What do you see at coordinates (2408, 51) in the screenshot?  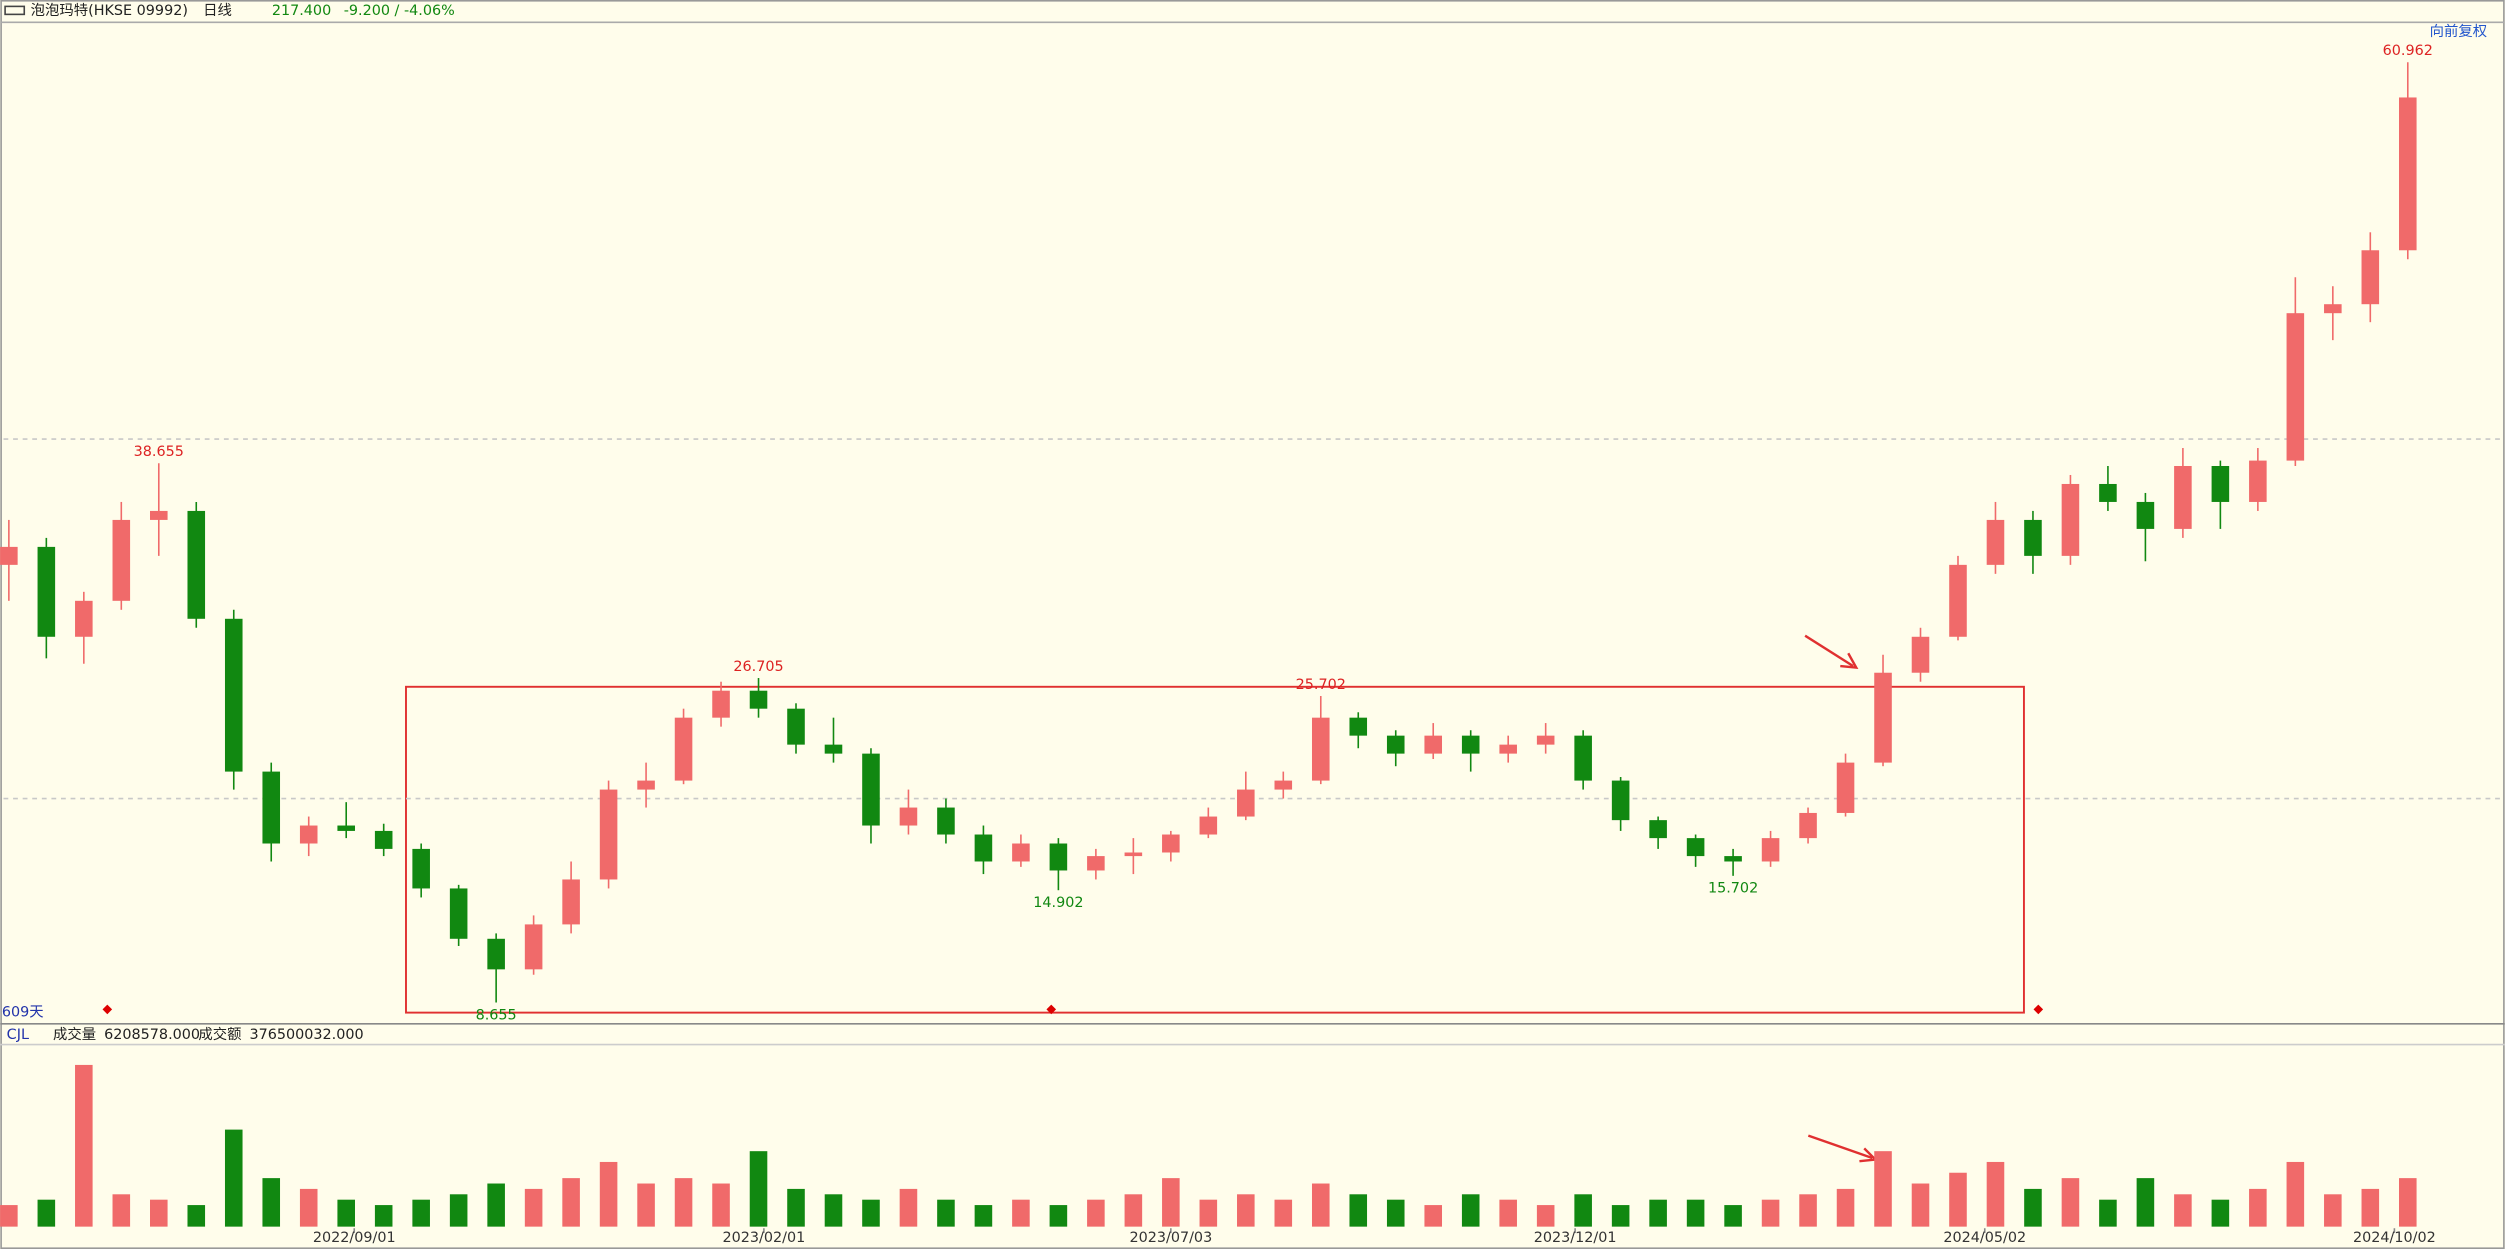 I see `high-label: 60.962` at bounding box center [2408, 51].